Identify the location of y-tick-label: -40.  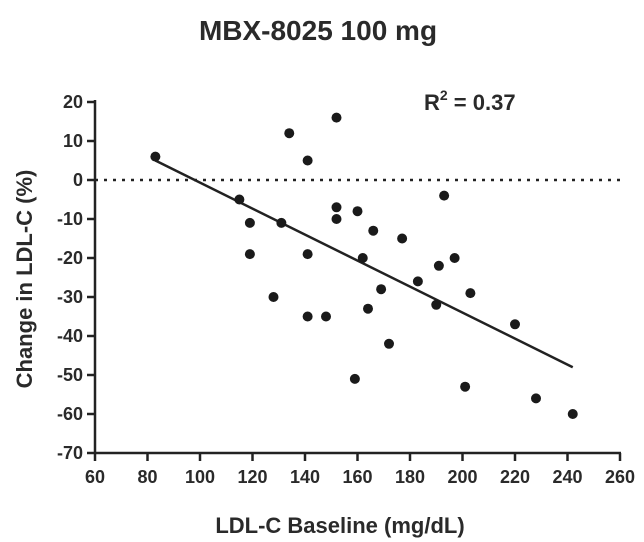
(70, 336).